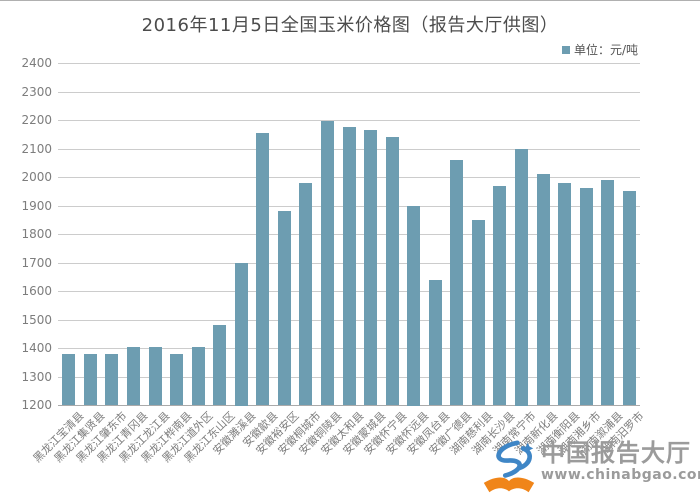 The height and width of the screenshot is (501, 700). What do you see at coordinates (36, 405) in the screenshot?
I see `y-axis-tick-label: 1200` at bounding box center [36, 405].